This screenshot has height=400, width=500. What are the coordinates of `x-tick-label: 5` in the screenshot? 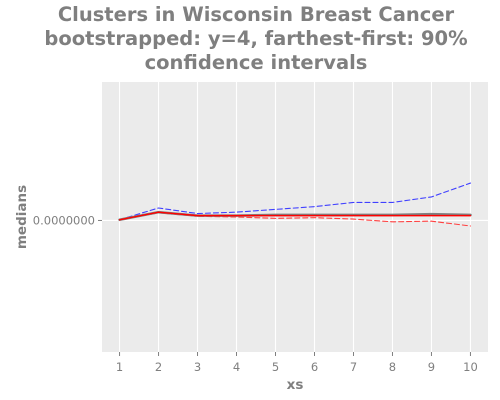 It's located at (275, 367).